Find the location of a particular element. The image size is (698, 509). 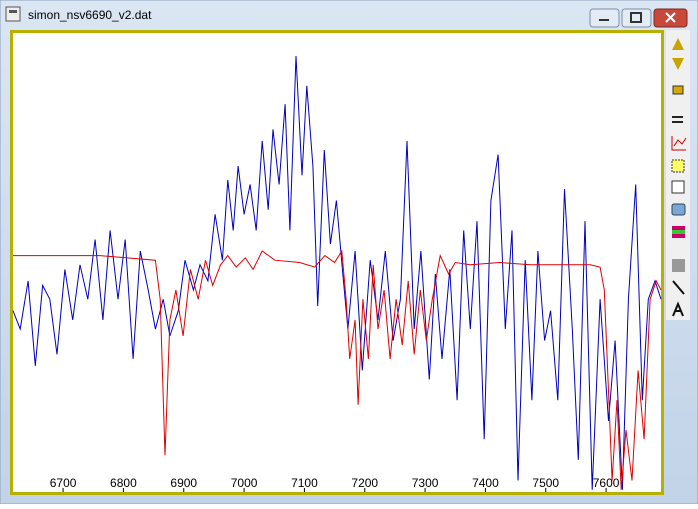

maximize-glyph is located at coordinates (636, 17).